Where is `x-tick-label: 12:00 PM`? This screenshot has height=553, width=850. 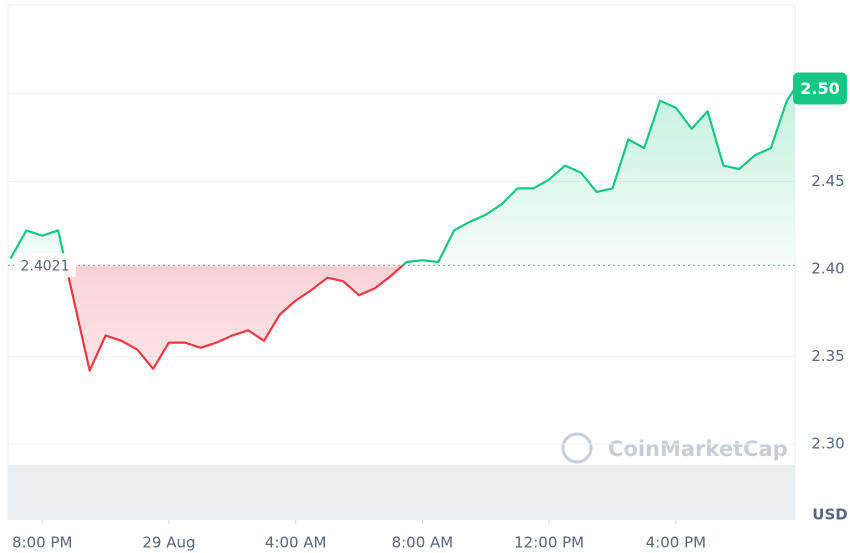
x-tick-label: 12:00 PM is located at coordinates (549, 543).